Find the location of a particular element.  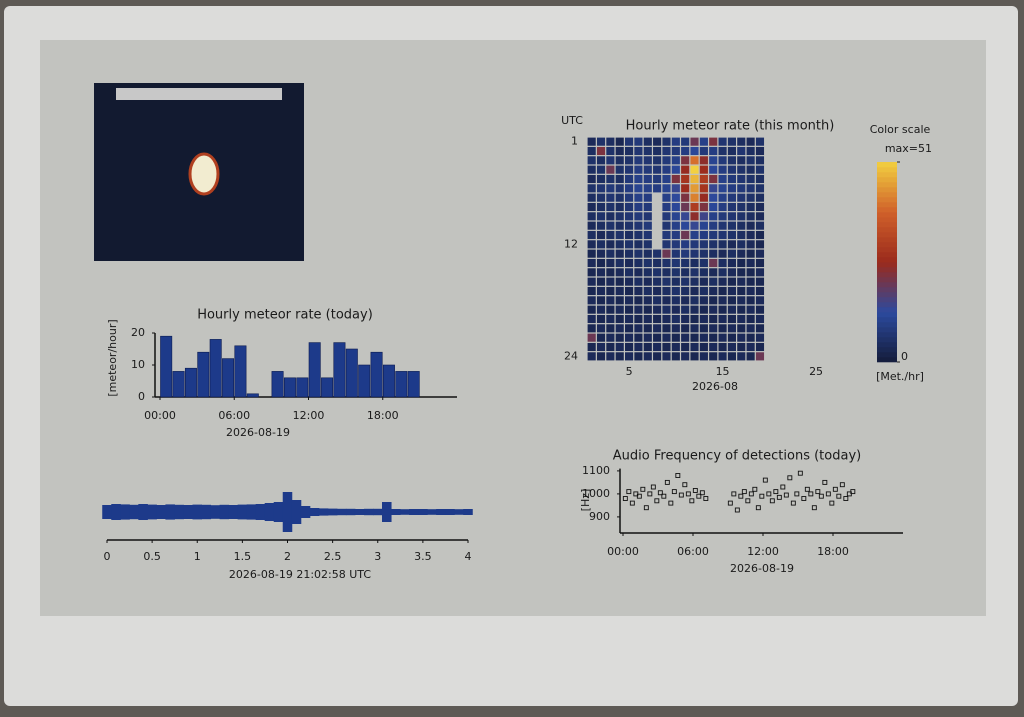

x-tick-label: 12:00 is located at coordinates (763, 551).